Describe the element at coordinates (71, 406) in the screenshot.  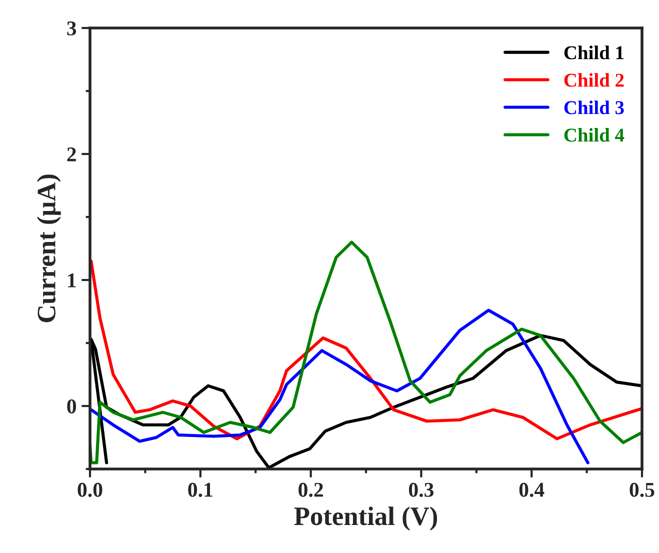
I see `y-tick-label: 0` at that location.